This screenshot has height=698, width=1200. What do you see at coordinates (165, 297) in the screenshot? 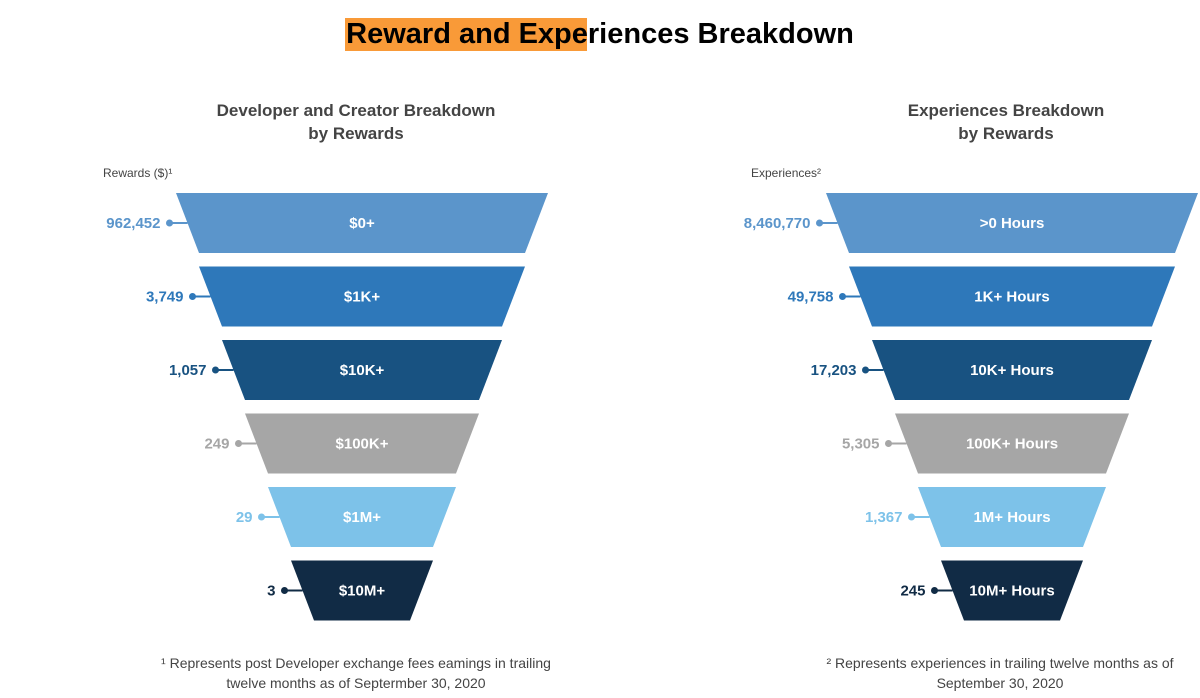
I see `value-label: 3,749` at bounding box center [165, 297].